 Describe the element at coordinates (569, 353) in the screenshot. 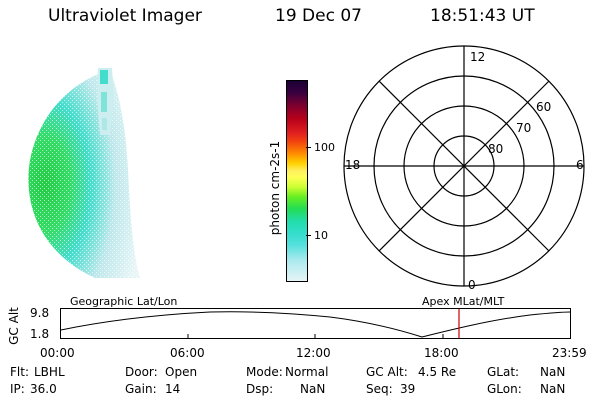

I see `orbit-x-tick-4: 23:59` at that location.